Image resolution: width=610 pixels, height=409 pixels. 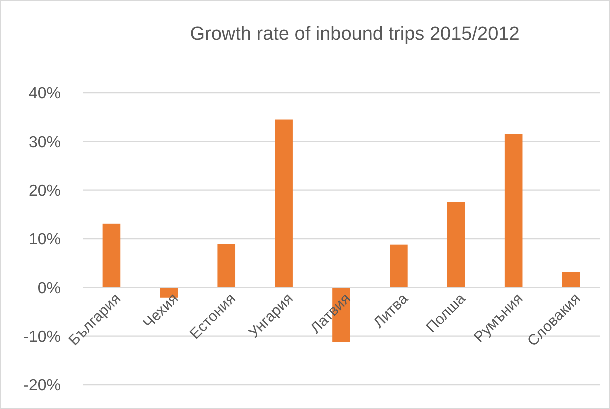 I want to click on y-tick-label: -20%, so click(x=42, y=386).